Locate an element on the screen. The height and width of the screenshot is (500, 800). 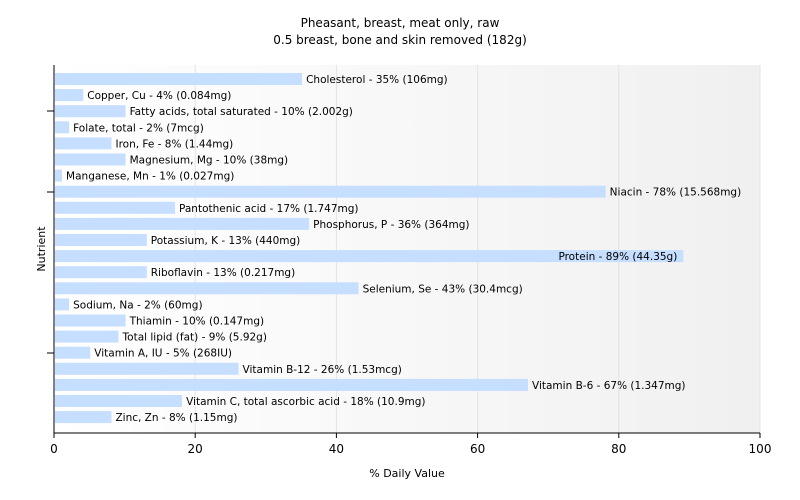
bar-data-label: Vitamin B-12 - 26% (1.53mcg) is located at coordinates (322, 370).